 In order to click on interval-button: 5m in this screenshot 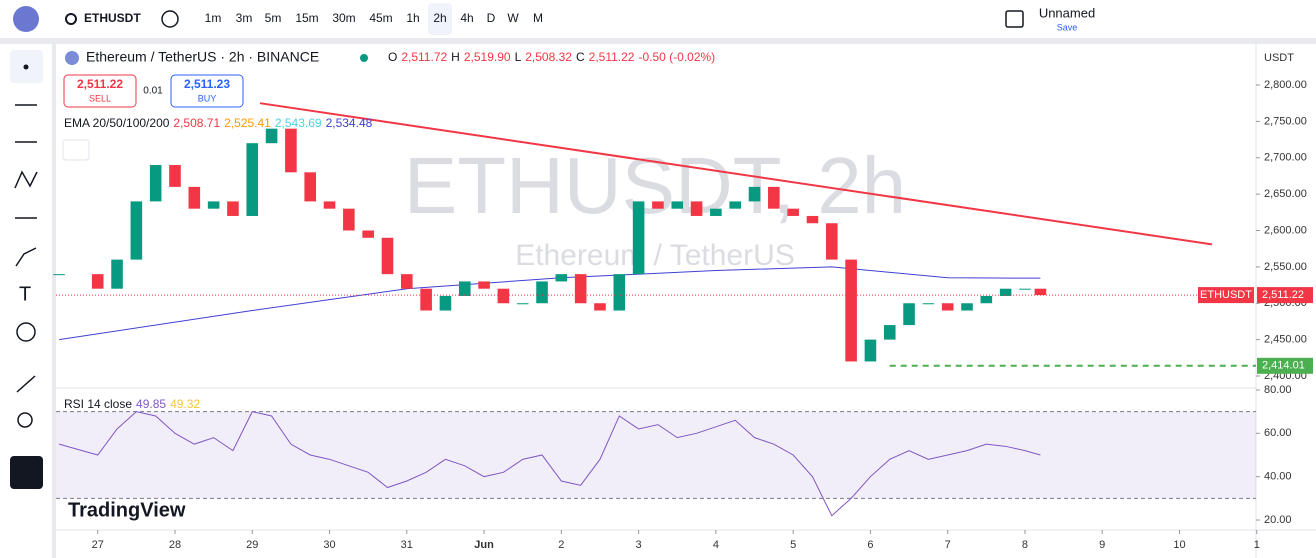, I will do `click(273, 18)`.